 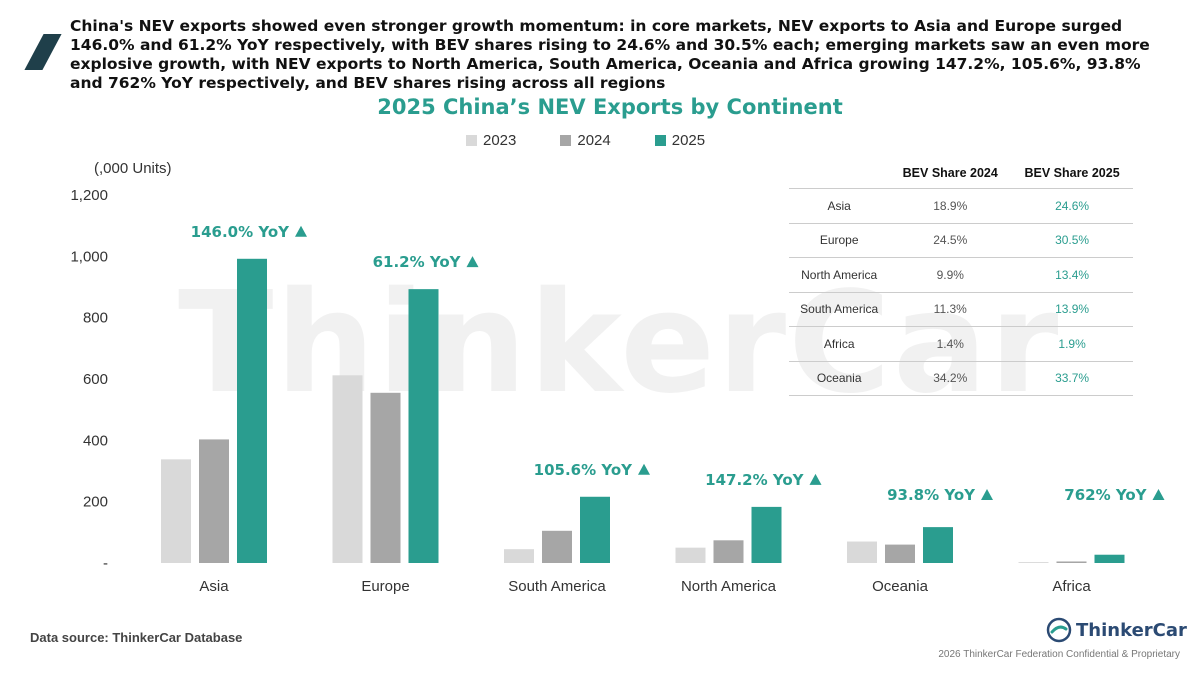 What do you see at coordinates (95, 379) in the screenshot?
I see `y-tick-label: 600` at bounding box center [95, 379].